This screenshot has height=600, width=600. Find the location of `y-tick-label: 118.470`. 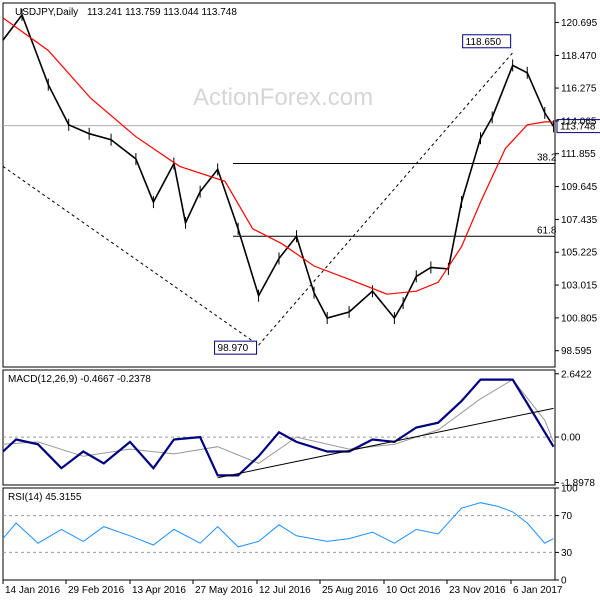

y-tick-label: 118.470 is located at coordinates (579, 56).